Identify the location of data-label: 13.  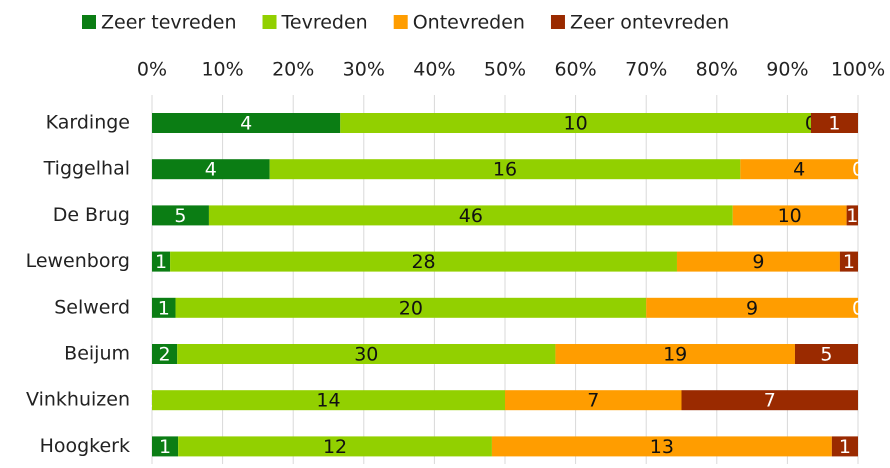
(662, 447).